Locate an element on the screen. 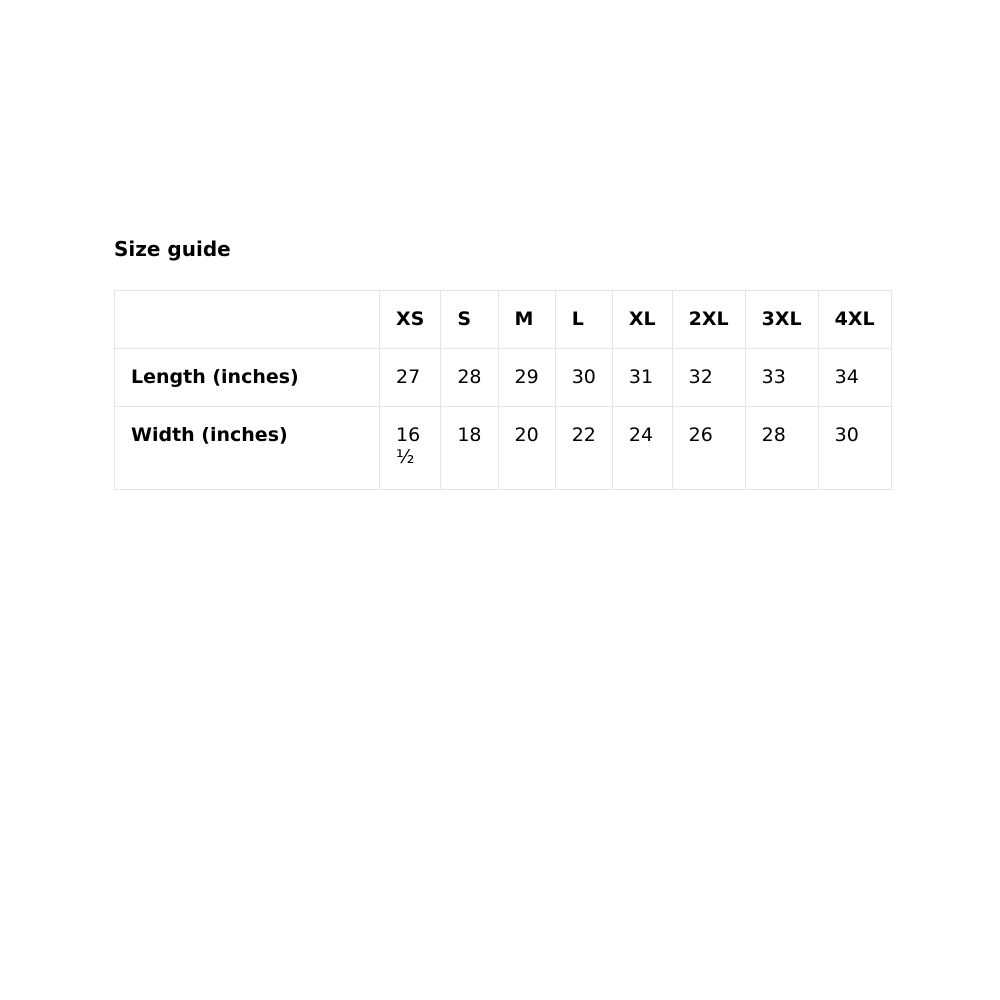  size-value-cell: 20 is located at coordinates (526, 448).